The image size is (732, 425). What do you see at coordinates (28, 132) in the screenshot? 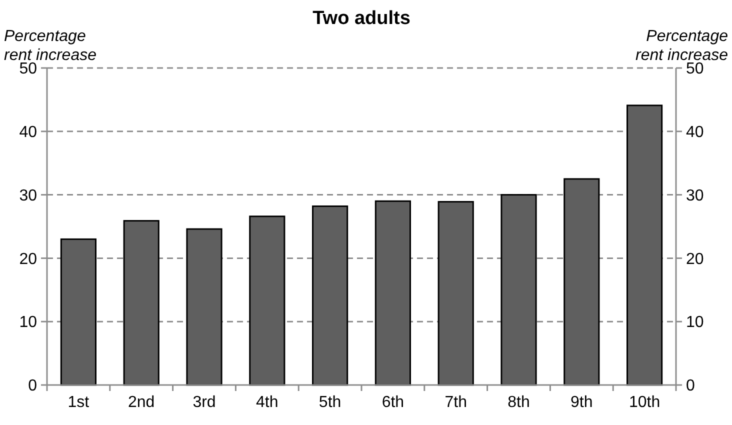
I see `y-tick-label: 40` at bounding box center [28, 132].